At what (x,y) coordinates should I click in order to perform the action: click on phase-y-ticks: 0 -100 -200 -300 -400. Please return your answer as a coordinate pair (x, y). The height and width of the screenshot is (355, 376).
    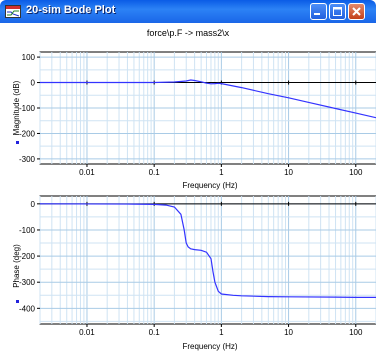
    Looking at the image, I should click on (29, 256).